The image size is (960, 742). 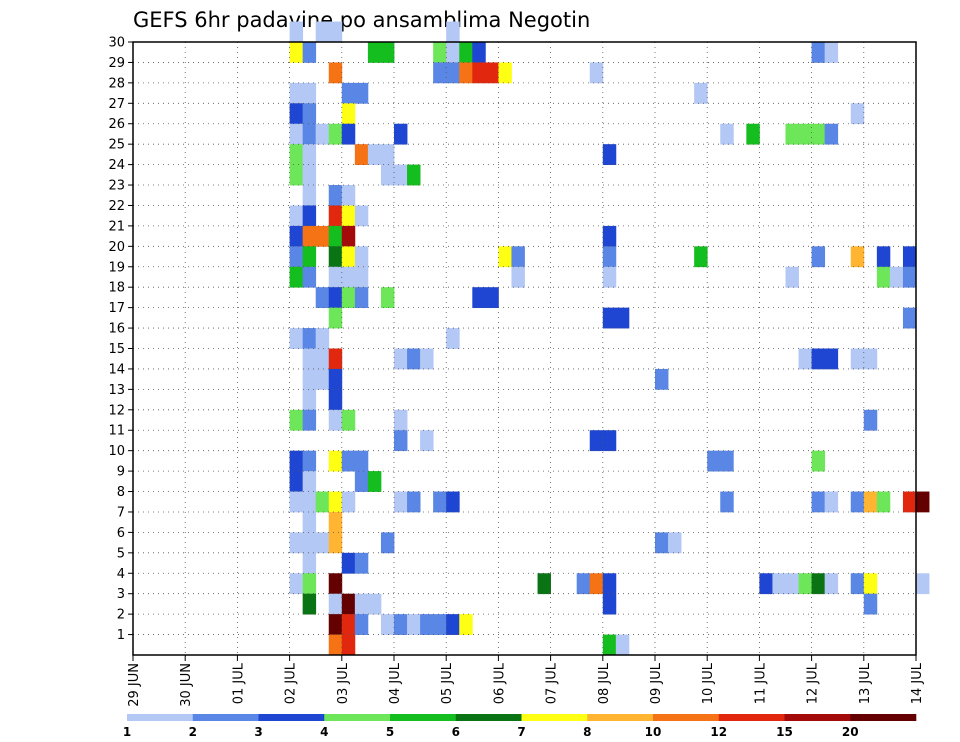 I want to click on legend-label: 7, so click(x=521, y=732).